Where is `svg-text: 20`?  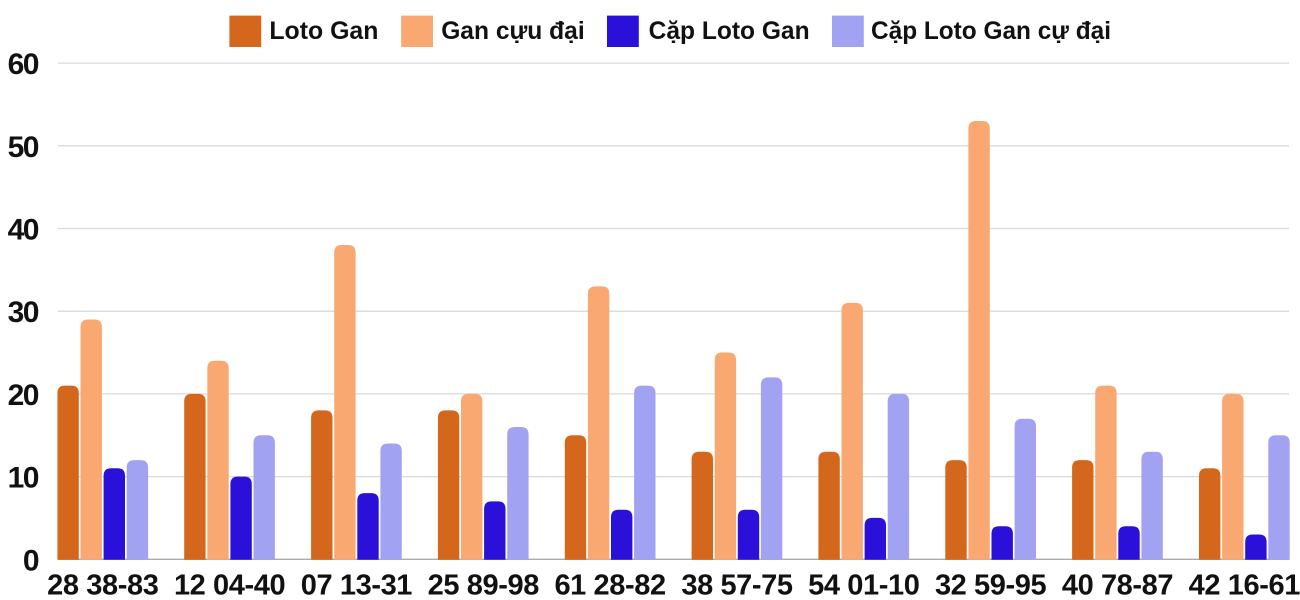
svg-text: 20 is located at coordinates (23, 395).